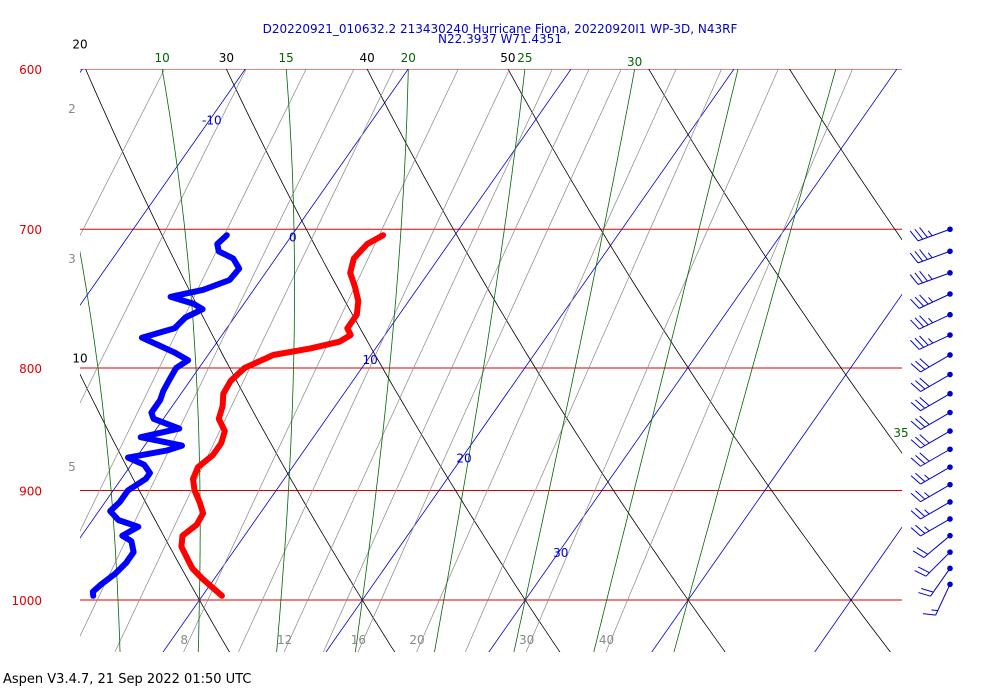 The height and width of the screenshot is (700, 1000). Describe the element at coordinates (358, 640) in the screenshot. I see `mixing-ratio-label: 16` at that location.